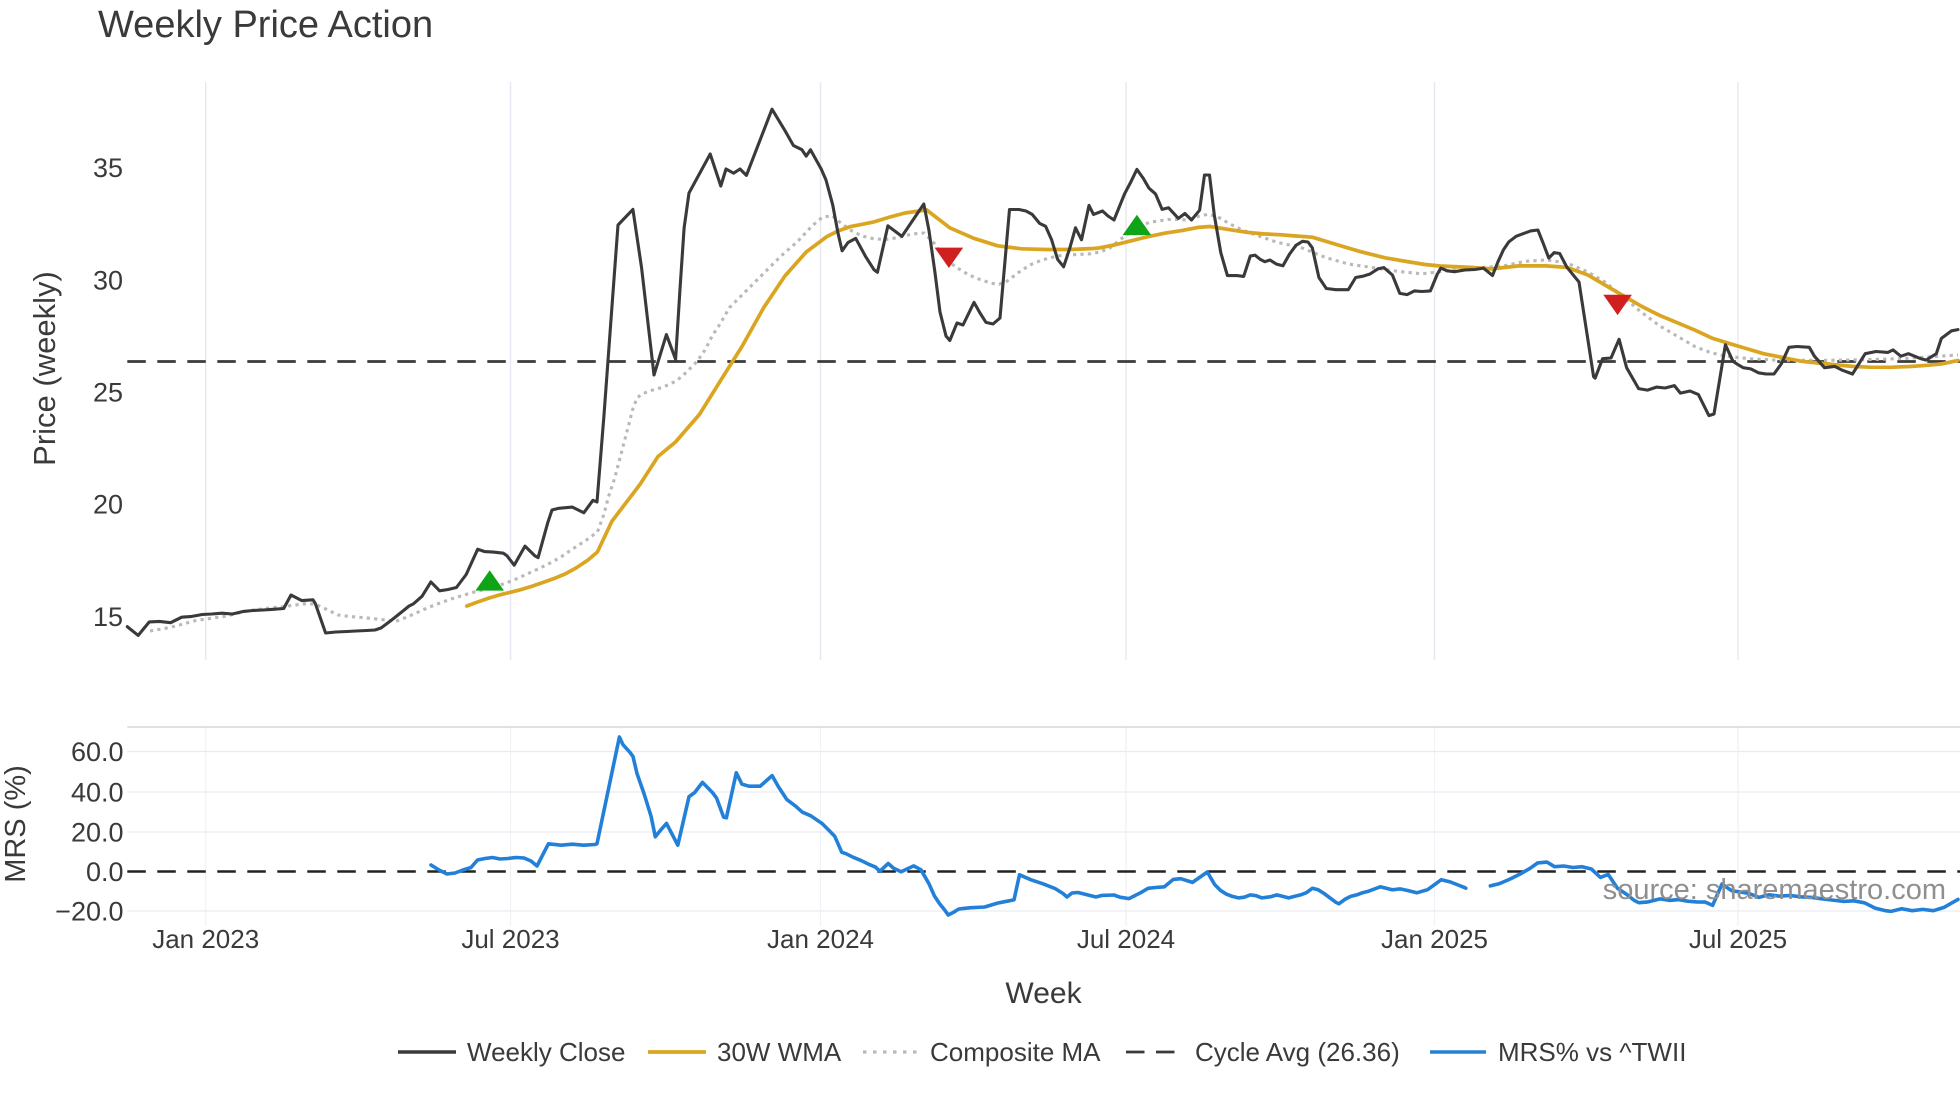 Image resolution: width=1960 pixels, height=1102 pixels. Describe the element at coordinates (105, 872) in the screenshot. I see `svg-text: 0.0` at that location.